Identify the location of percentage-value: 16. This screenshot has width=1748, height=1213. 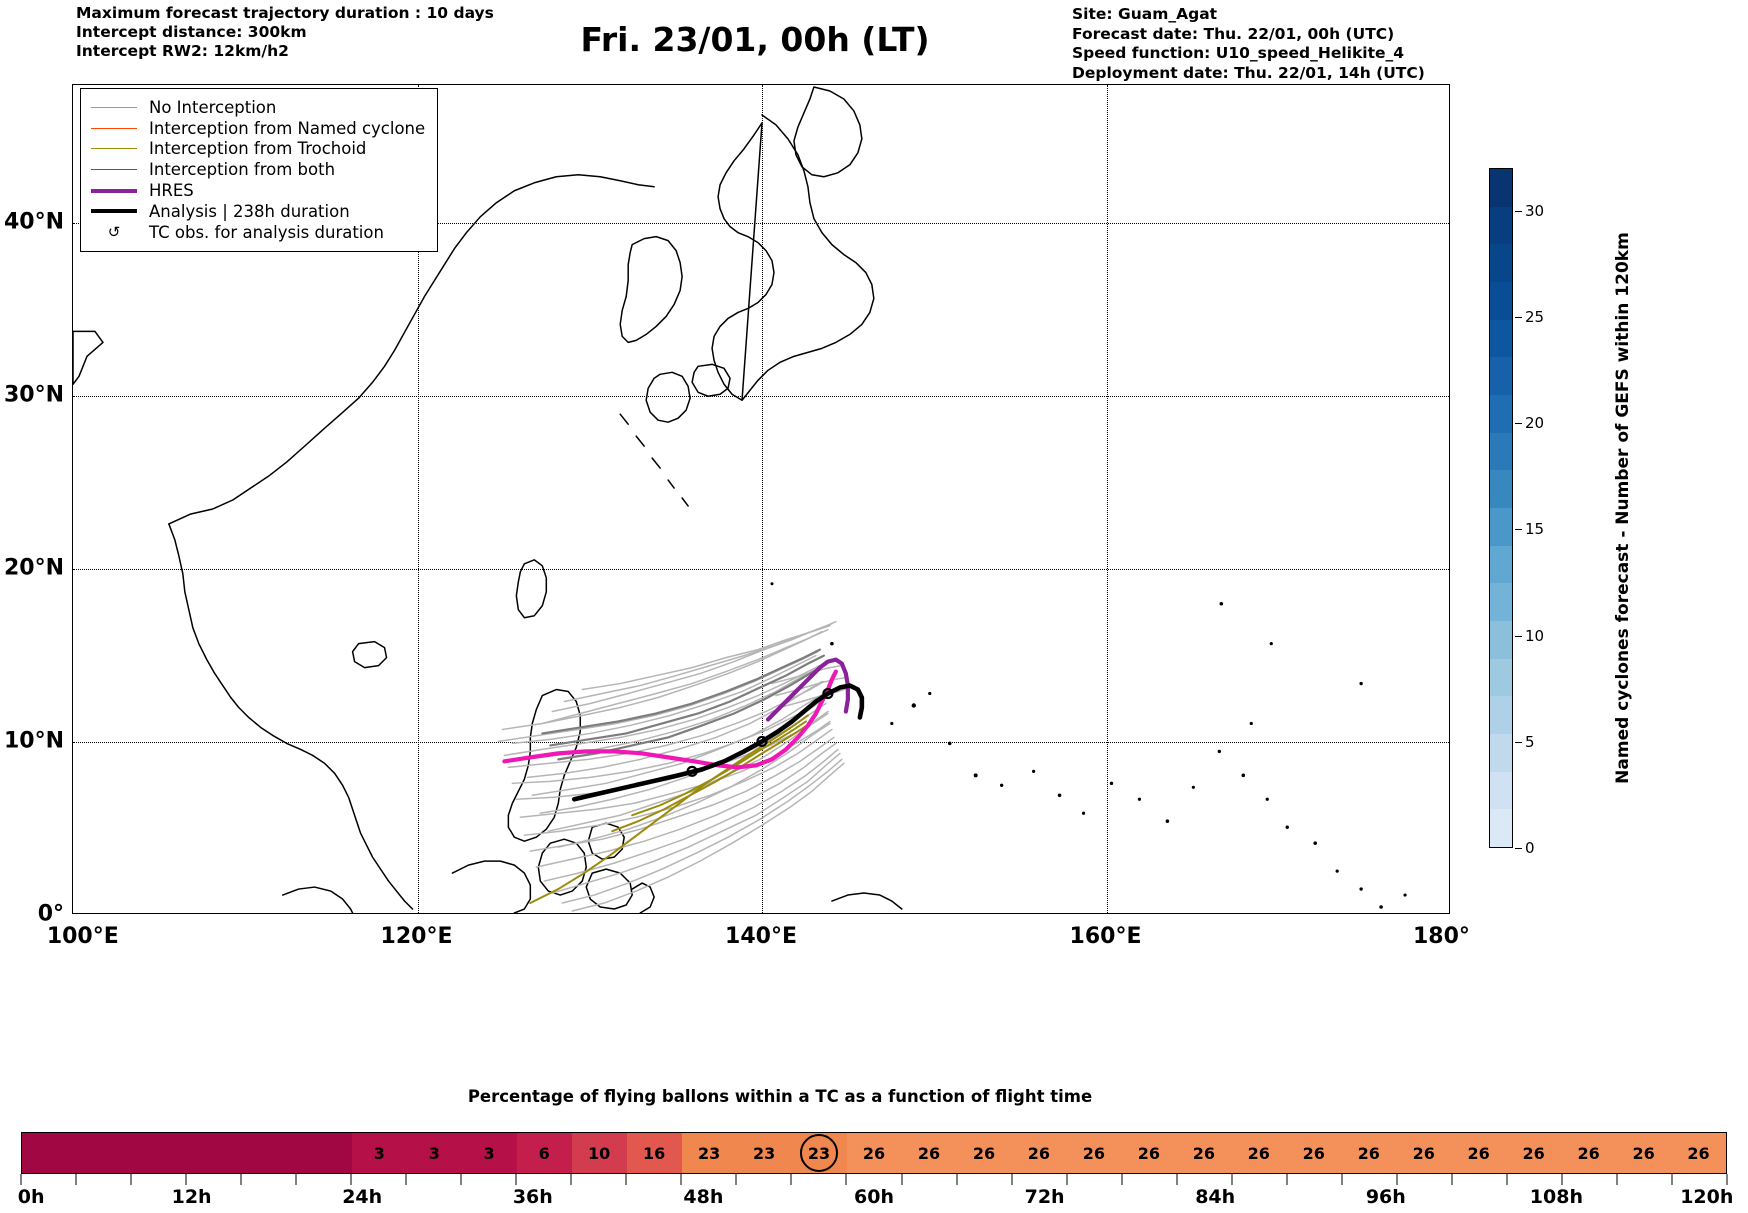
(654, 1153).